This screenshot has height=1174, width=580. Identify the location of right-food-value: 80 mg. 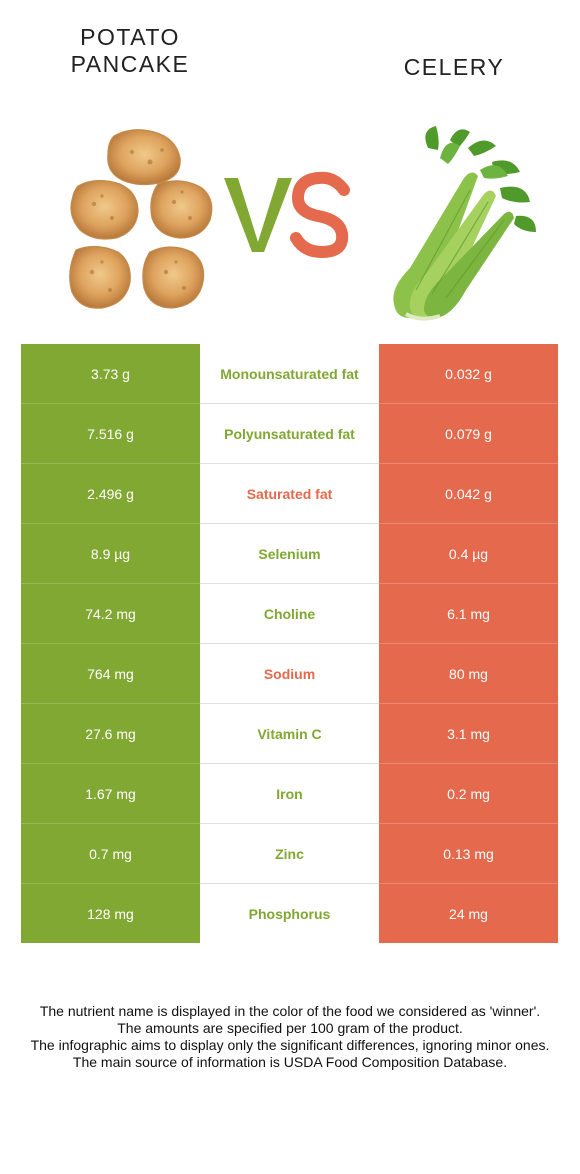
(468, 673).